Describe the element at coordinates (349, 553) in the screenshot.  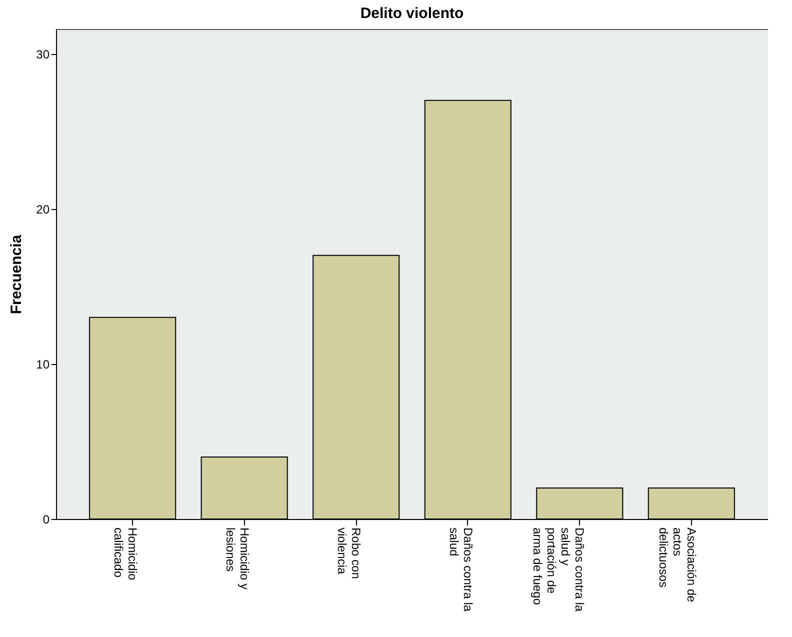
I see `x-tick-label: Robo con violencia` at that location.